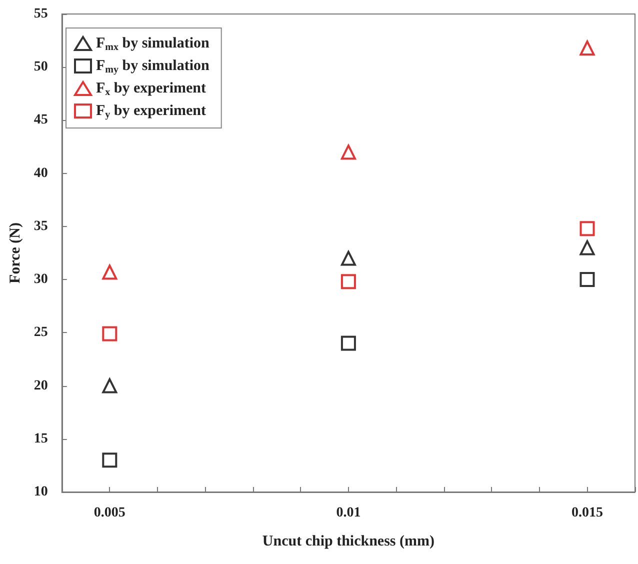 The image size is (638, 564). I want to click on y-tick-label: 15, so click(41, 438).